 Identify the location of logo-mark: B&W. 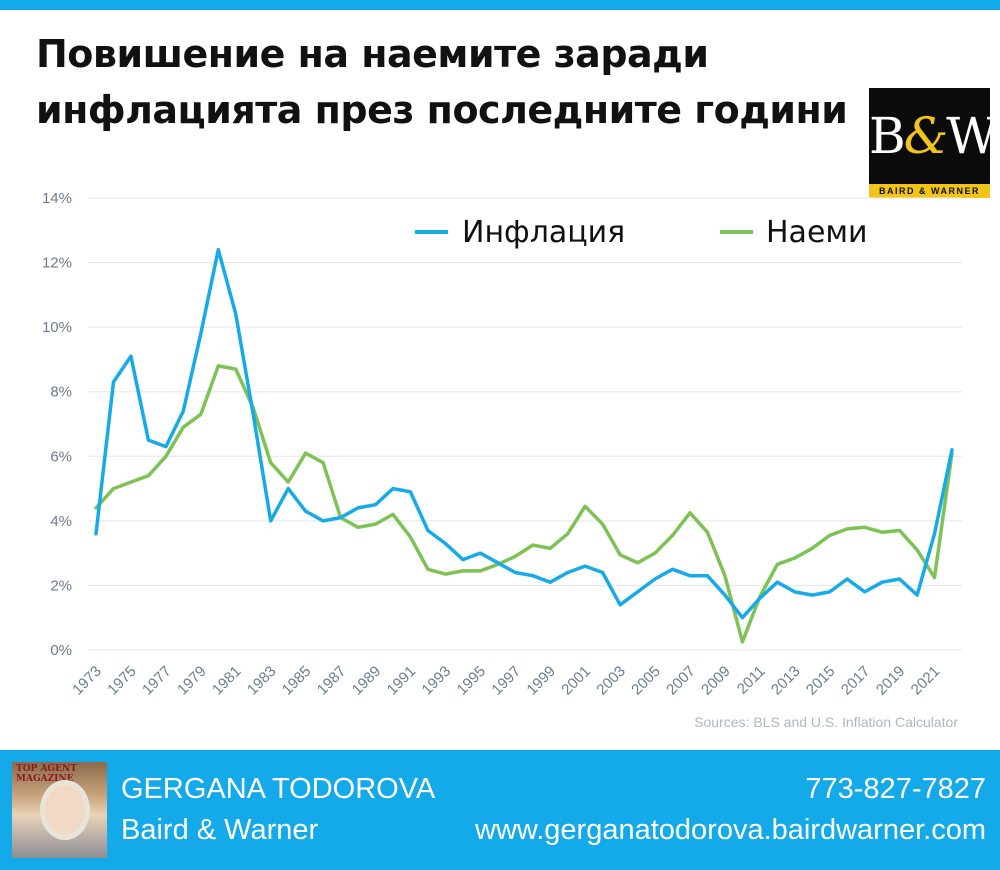
(933, 136).